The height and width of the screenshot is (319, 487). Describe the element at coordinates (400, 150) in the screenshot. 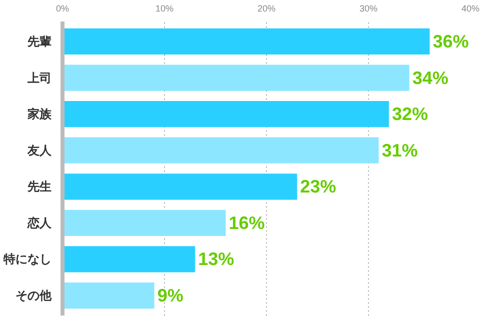

I see `data-label: 31%` at that location.